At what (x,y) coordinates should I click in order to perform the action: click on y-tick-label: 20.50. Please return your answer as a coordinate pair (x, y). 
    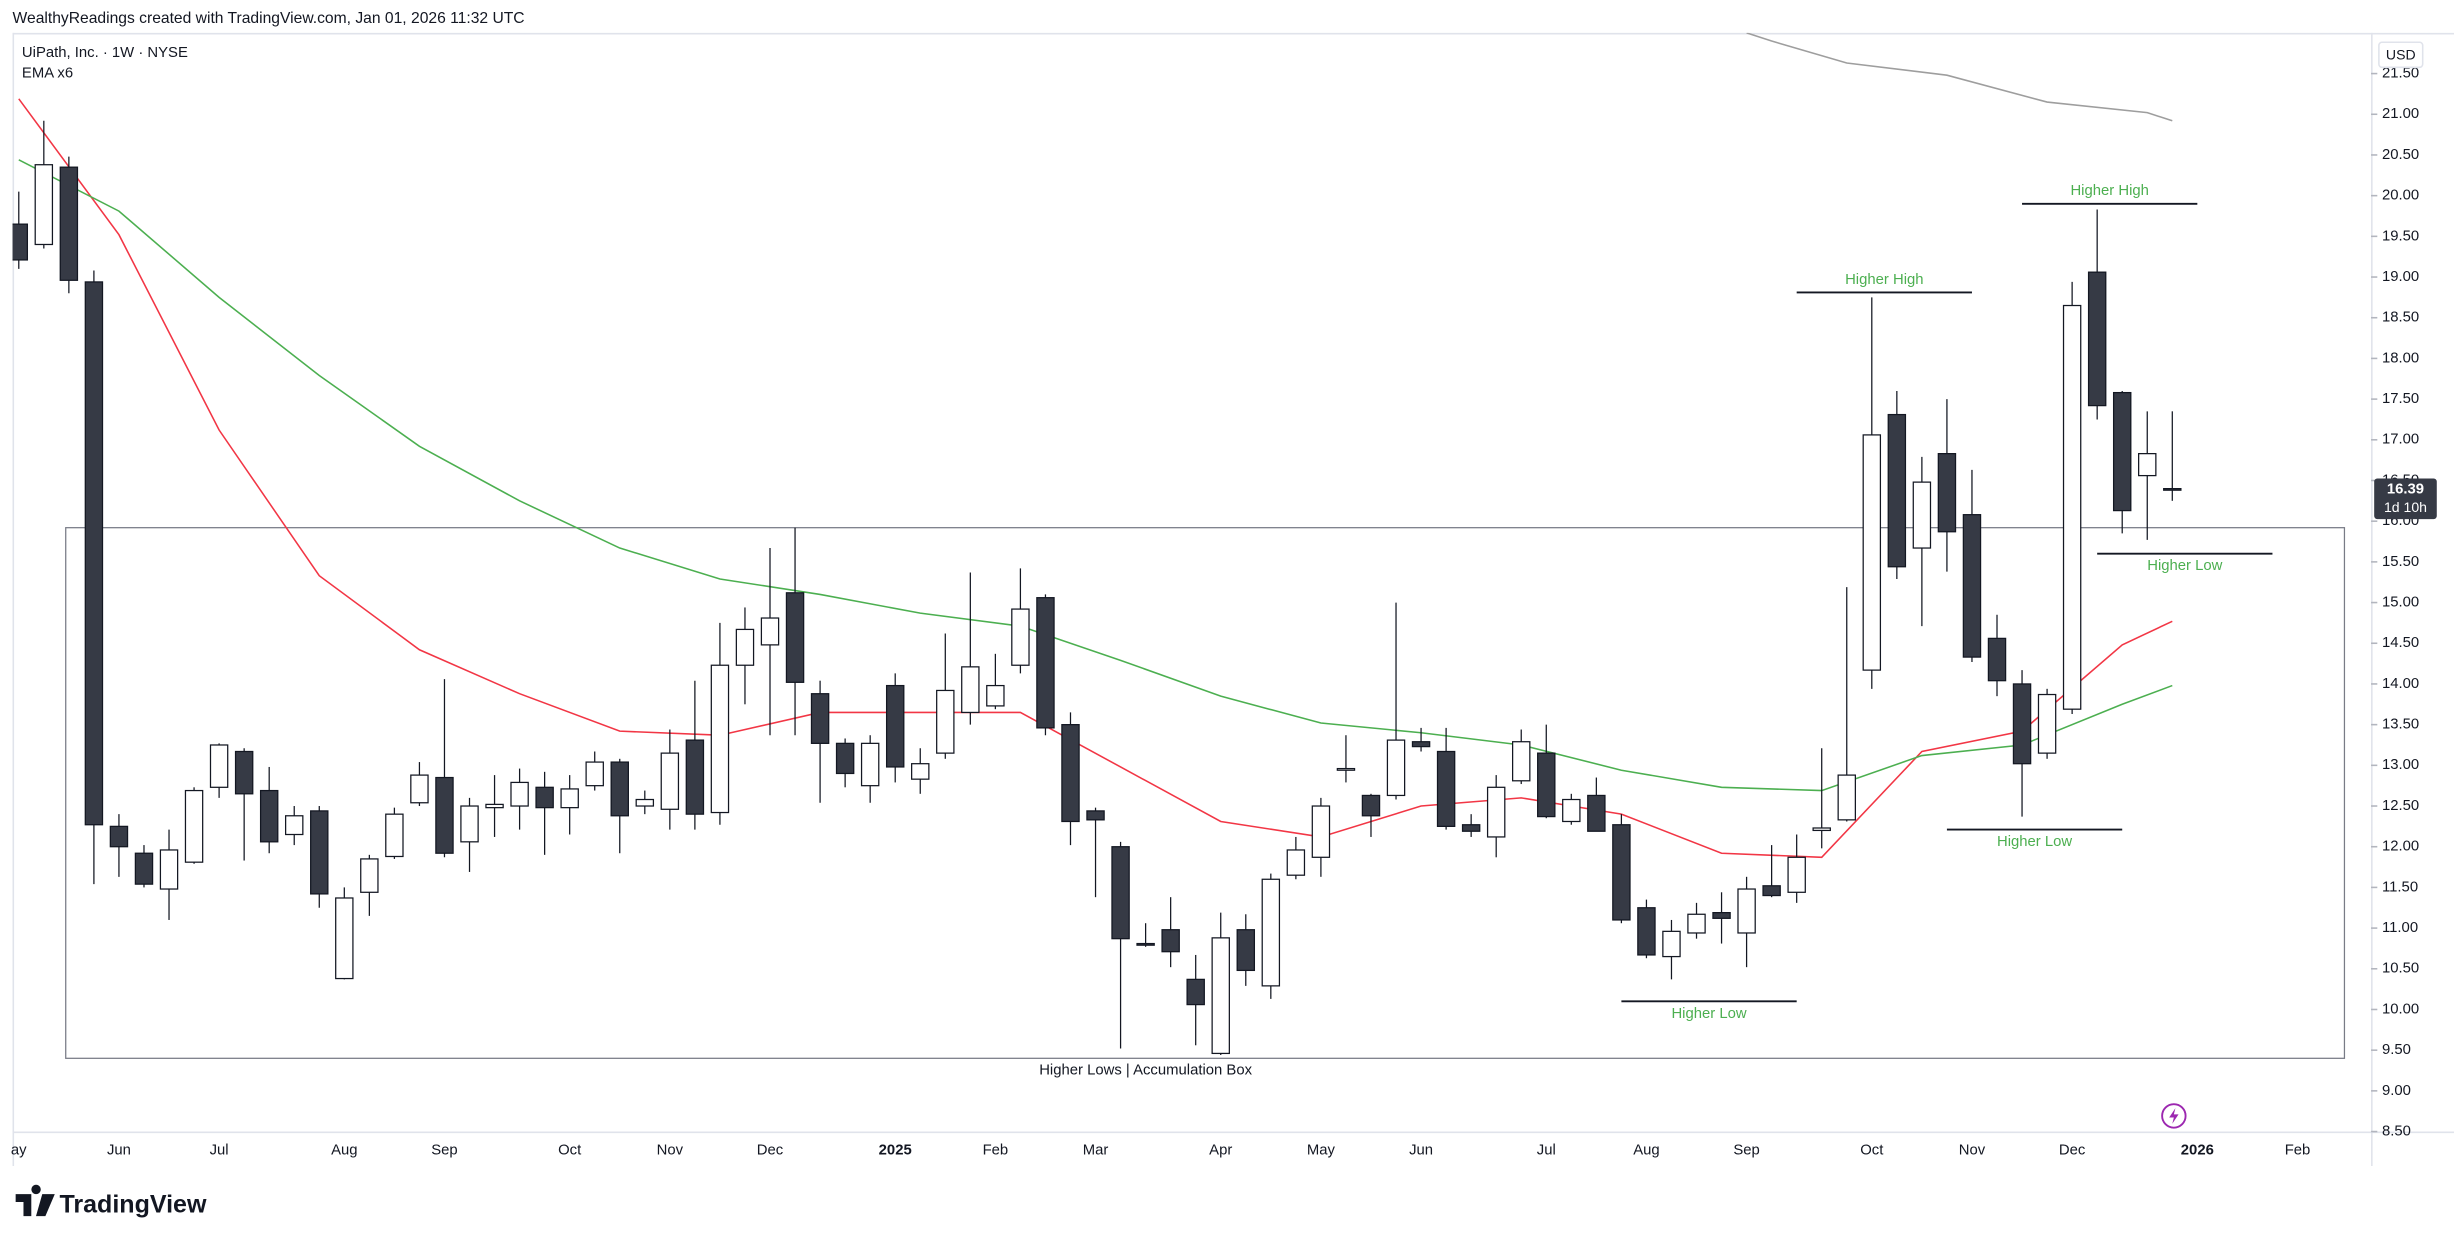
    Looking at the image, I should click on (2400, 155).